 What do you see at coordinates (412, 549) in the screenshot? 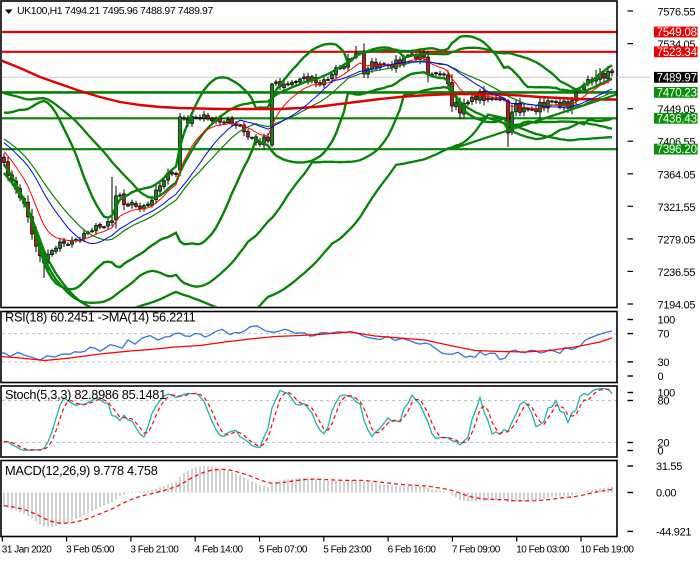
I see `svg-text: 6 Feb 16:00` at bounding box center [412, 549].